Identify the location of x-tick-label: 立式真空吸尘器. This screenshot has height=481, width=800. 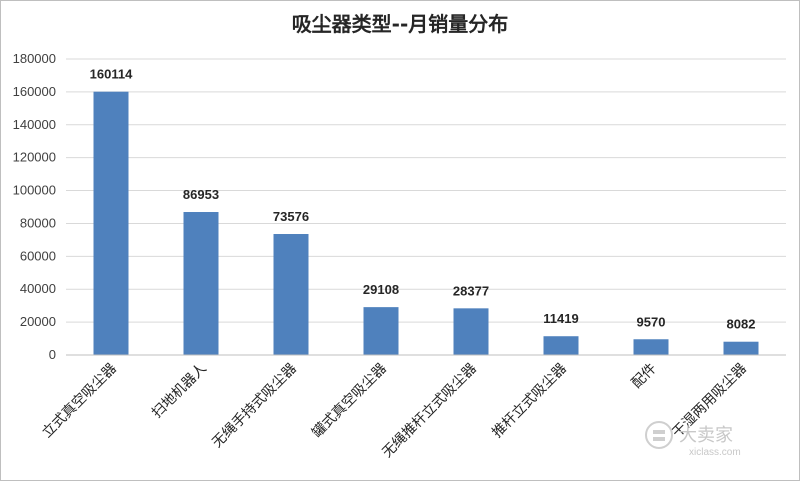
(79, 401).